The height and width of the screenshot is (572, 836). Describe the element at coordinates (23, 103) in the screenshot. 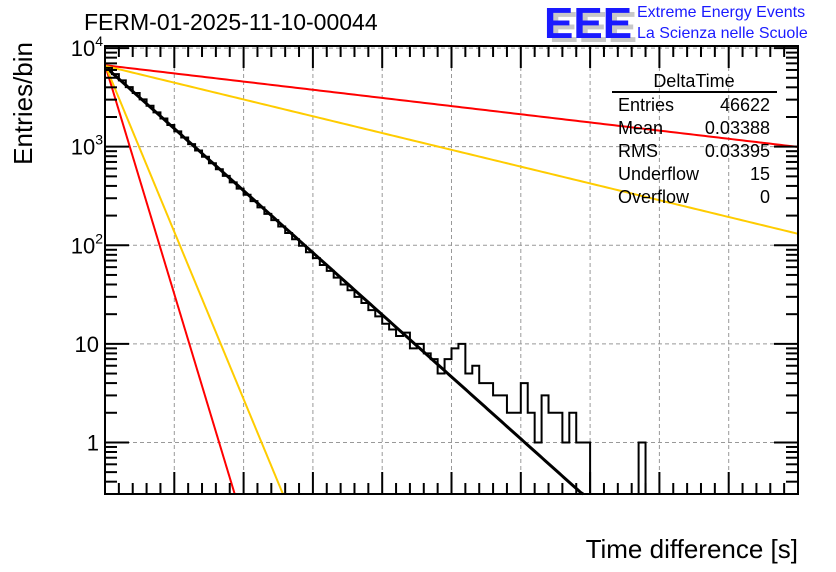

I see `y-axis-title: Entries/bin` at that location.